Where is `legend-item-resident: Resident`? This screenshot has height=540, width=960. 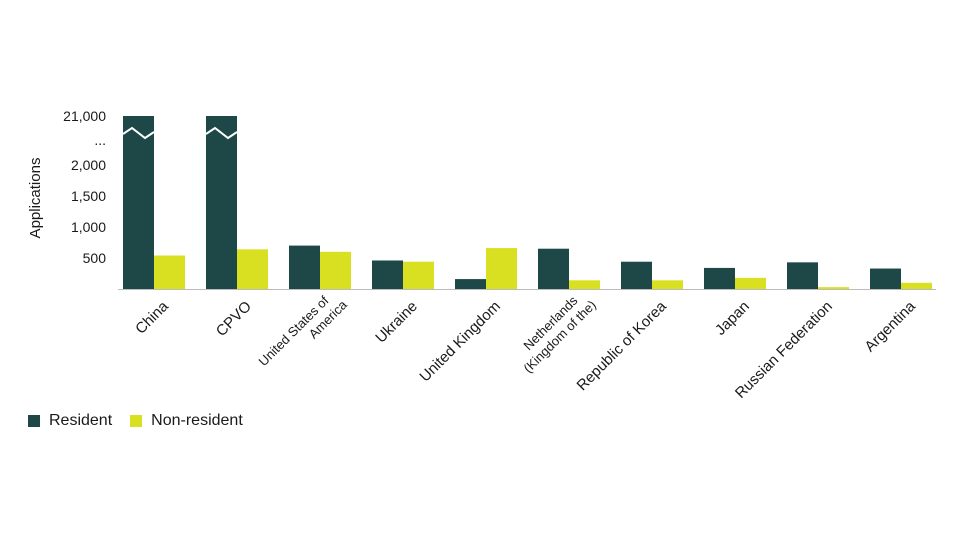 legend-item-resident: Resident is located at coordinates (70, 421).